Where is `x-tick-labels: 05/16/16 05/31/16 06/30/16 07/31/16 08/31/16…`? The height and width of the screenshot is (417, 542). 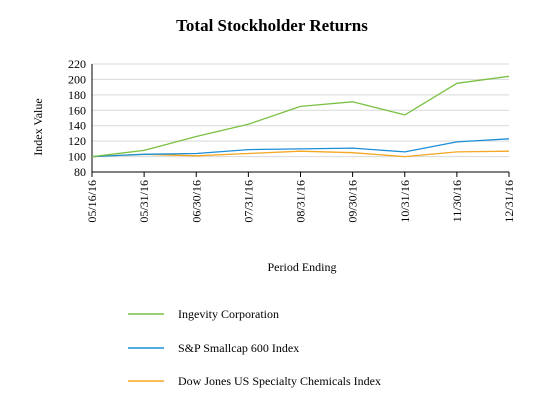
x-tick-labels: 05/16/16 05/31/16 06/30/16 07/31/16 08/31/16… is located at coordinates (300, 197).